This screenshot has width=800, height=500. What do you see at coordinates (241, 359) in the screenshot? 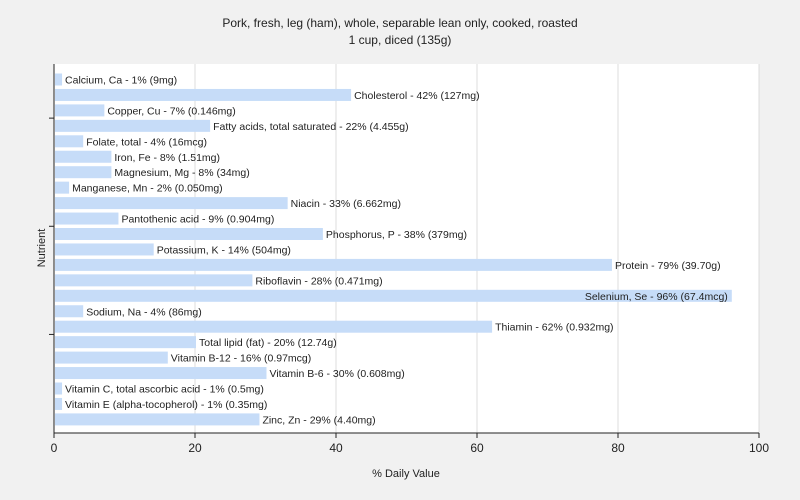
I see `bar-label-18: Vitamin B-12 - 16% (0.97mcg)` at bounding box center [241, 359].